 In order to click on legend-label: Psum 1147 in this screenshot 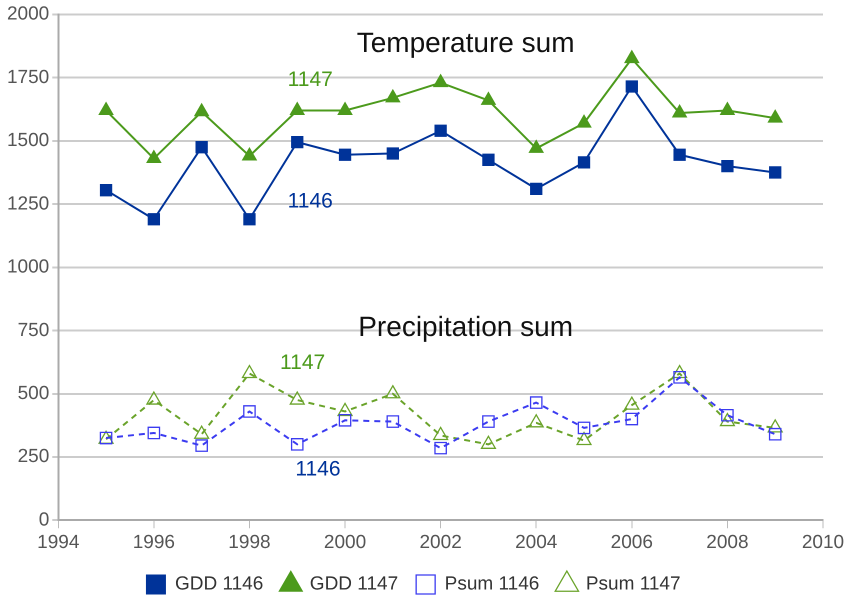, I will do `click(633, 584)`.